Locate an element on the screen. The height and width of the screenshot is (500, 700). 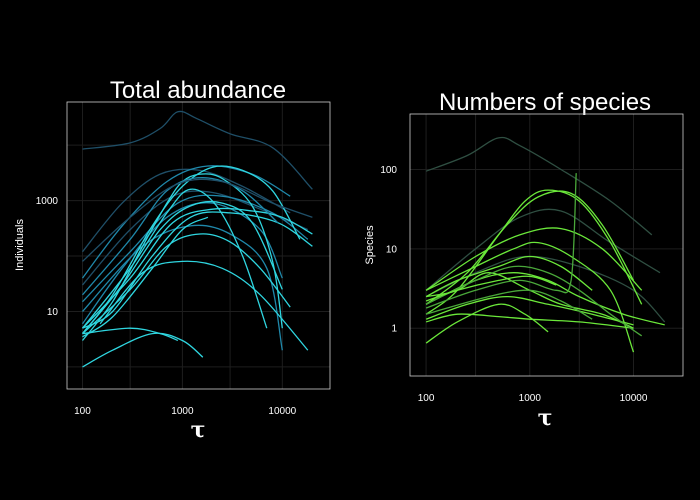
species-x-tick-label: 10000 is located at coordinates (634, 398).